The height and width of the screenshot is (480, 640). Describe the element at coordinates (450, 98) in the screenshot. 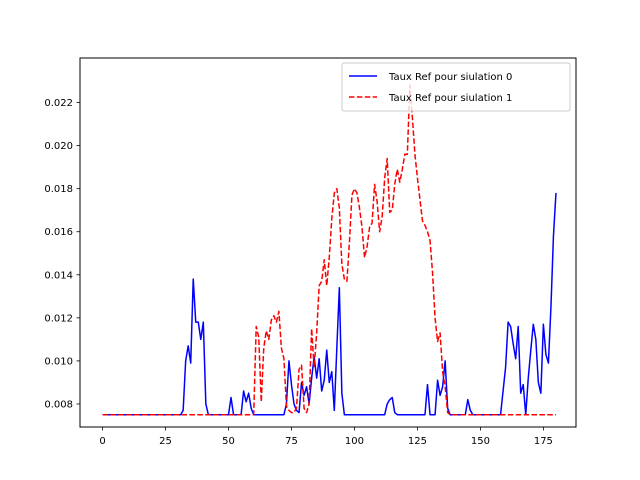

I see `legend-label: Taux Ref pour siulation 1` at that location.